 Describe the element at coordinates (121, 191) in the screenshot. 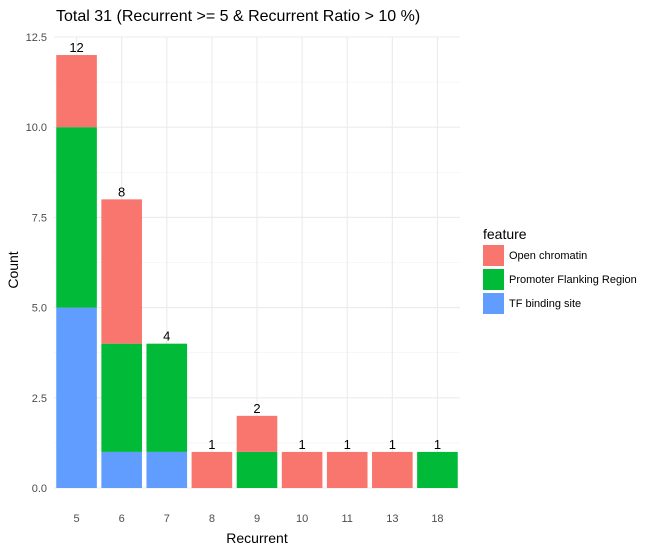

I see `bar-total-label: 8` at that location.